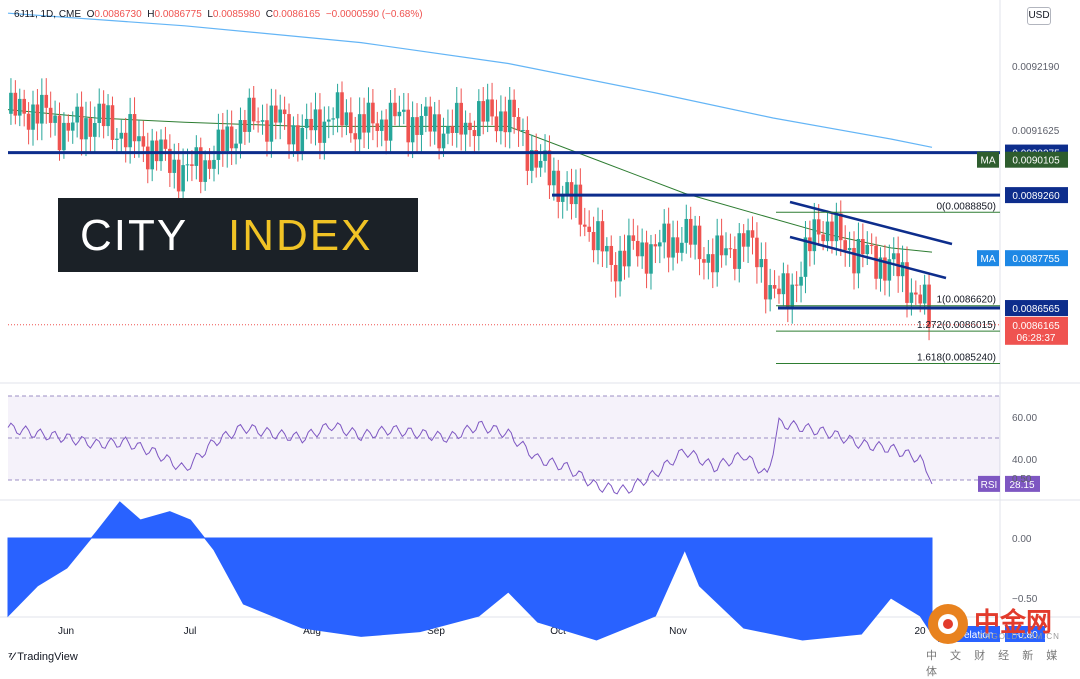  I want to click on corr-value-tag, so click(1025, 634).